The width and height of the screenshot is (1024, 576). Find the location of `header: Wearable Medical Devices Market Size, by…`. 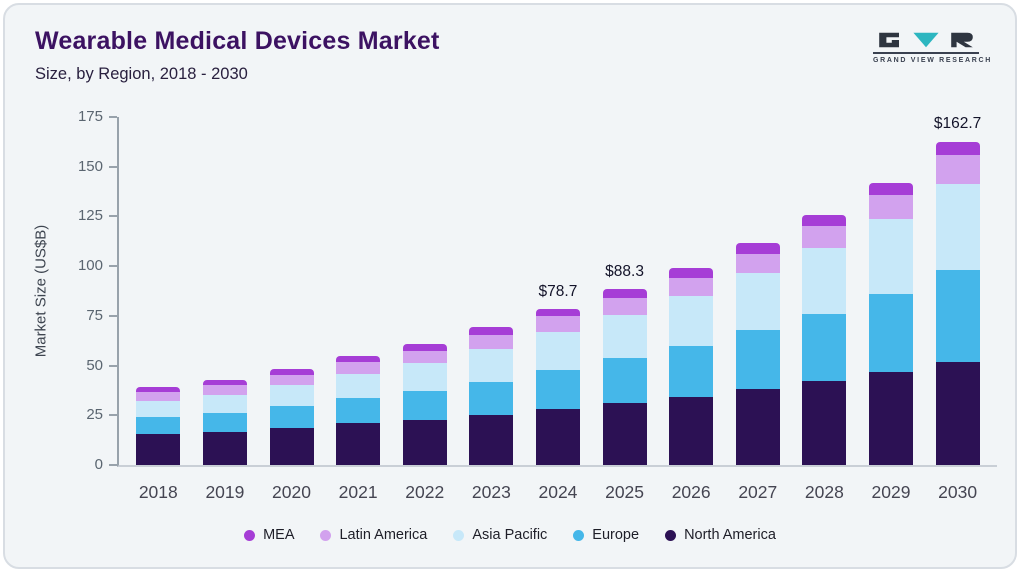

header: Wearable Medical Devices Market Size, by… is located at coordinates (510, 44).